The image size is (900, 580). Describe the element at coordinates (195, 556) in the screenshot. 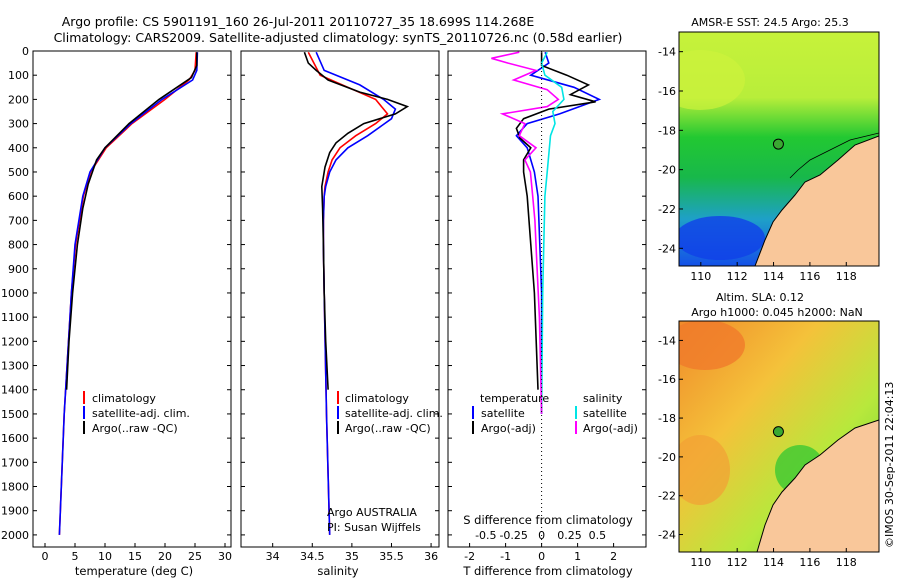

I see `temperature-xtick-label: 25` at that location.